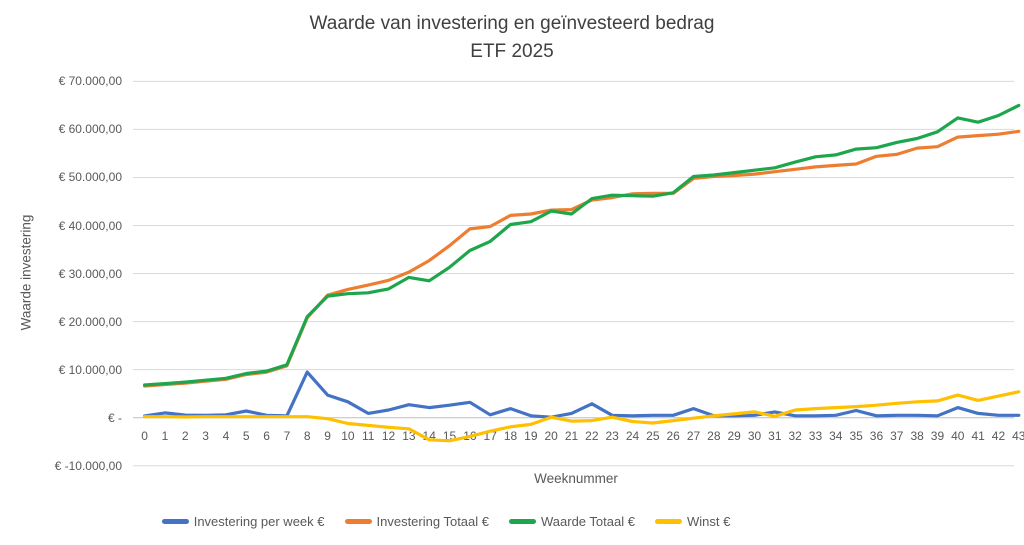 This screenshot has height=545, width=1024. Describe the element at coordinates (632, 436) in the screenshot. I see `x-axis-label: 24` at that location.